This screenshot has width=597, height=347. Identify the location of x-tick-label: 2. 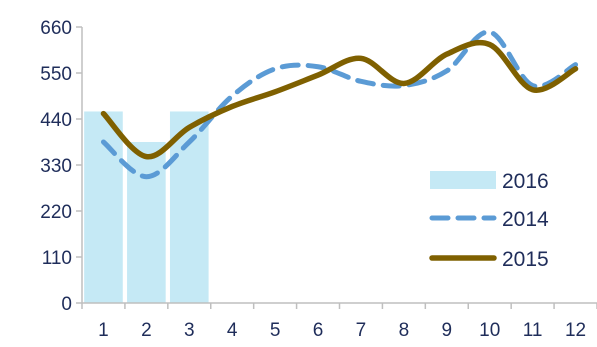
(146, 330).